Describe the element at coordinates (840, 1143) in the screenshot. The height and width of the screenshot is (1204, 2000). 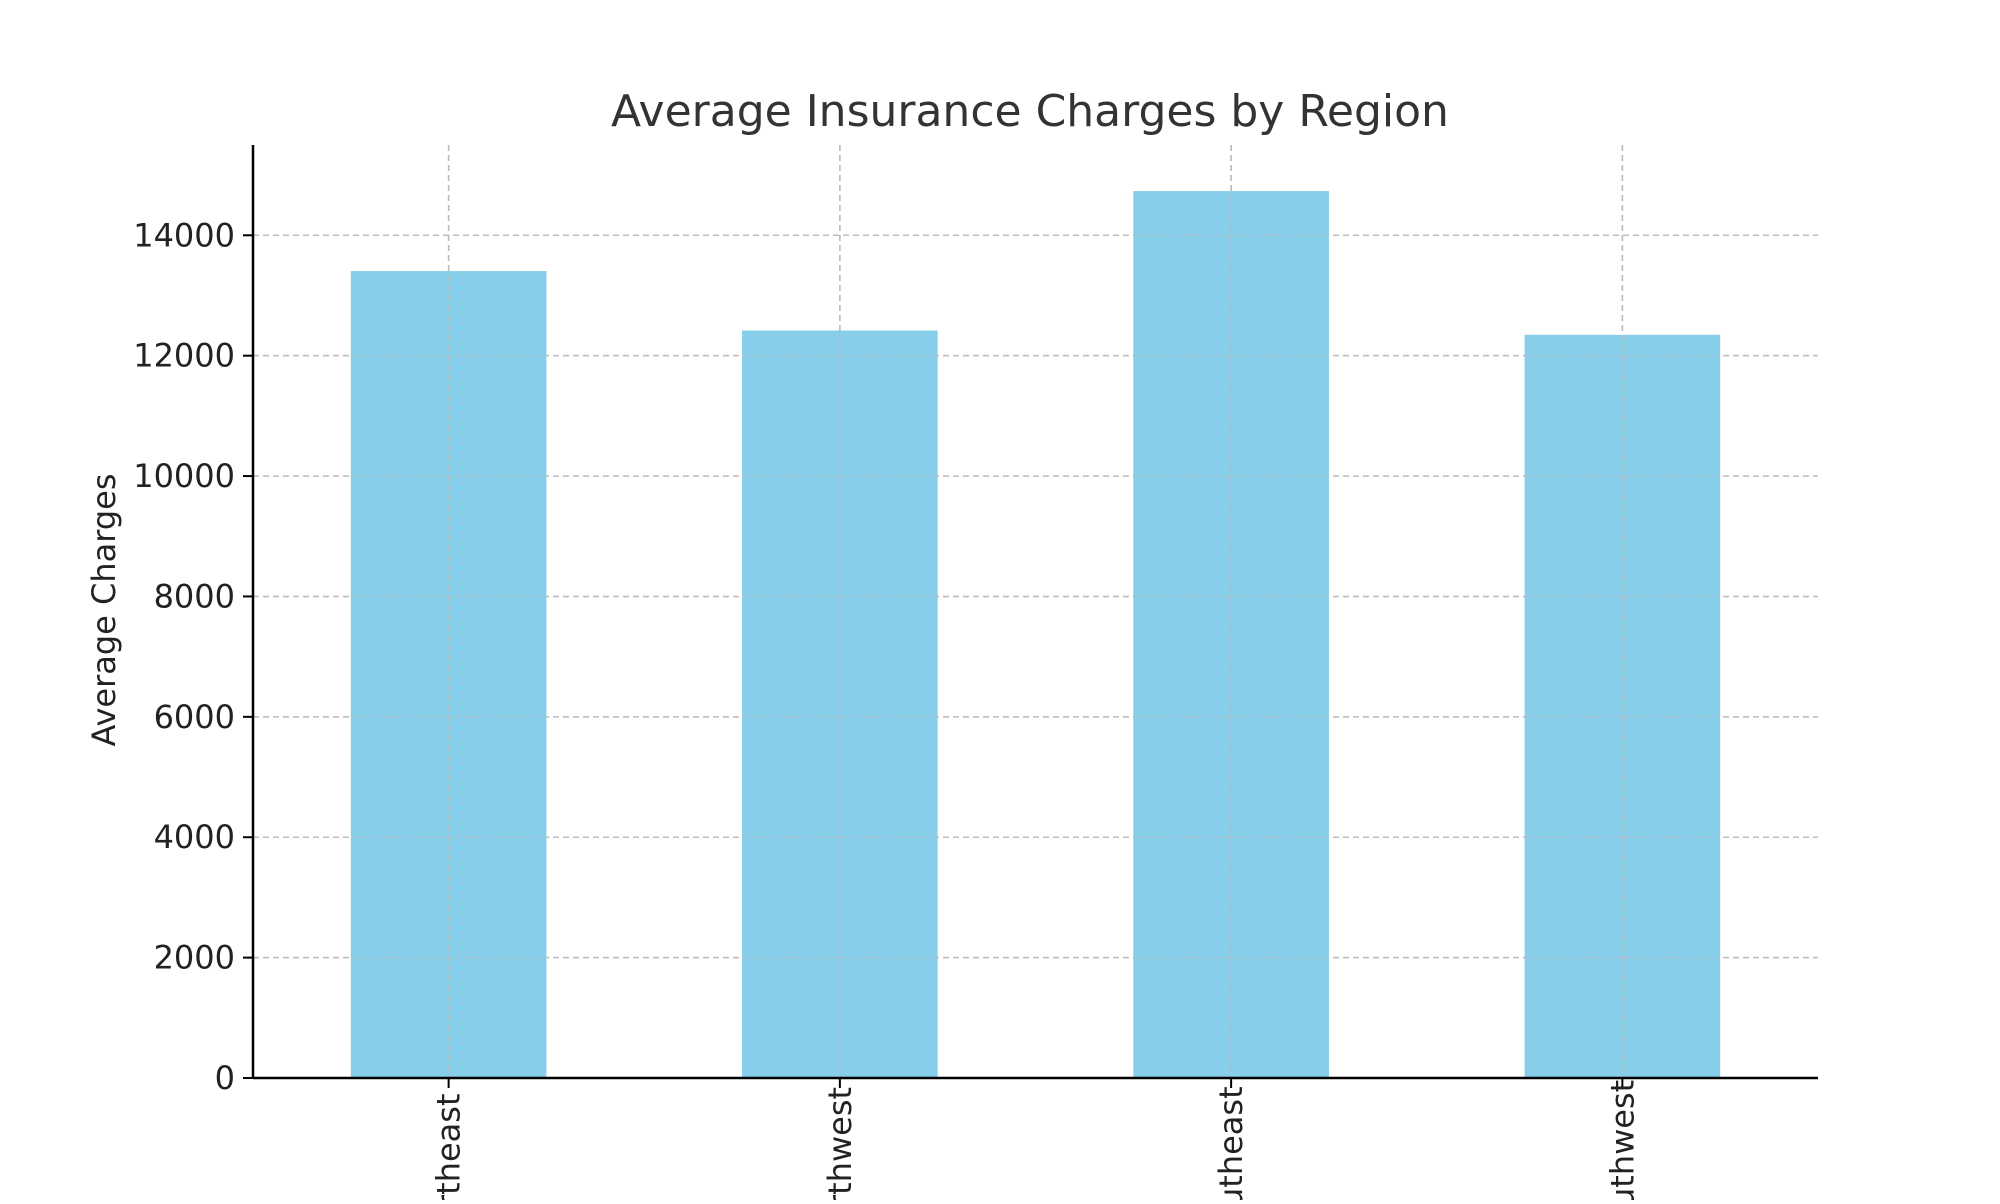
I see `x-tick-label: rthwest` at that location.